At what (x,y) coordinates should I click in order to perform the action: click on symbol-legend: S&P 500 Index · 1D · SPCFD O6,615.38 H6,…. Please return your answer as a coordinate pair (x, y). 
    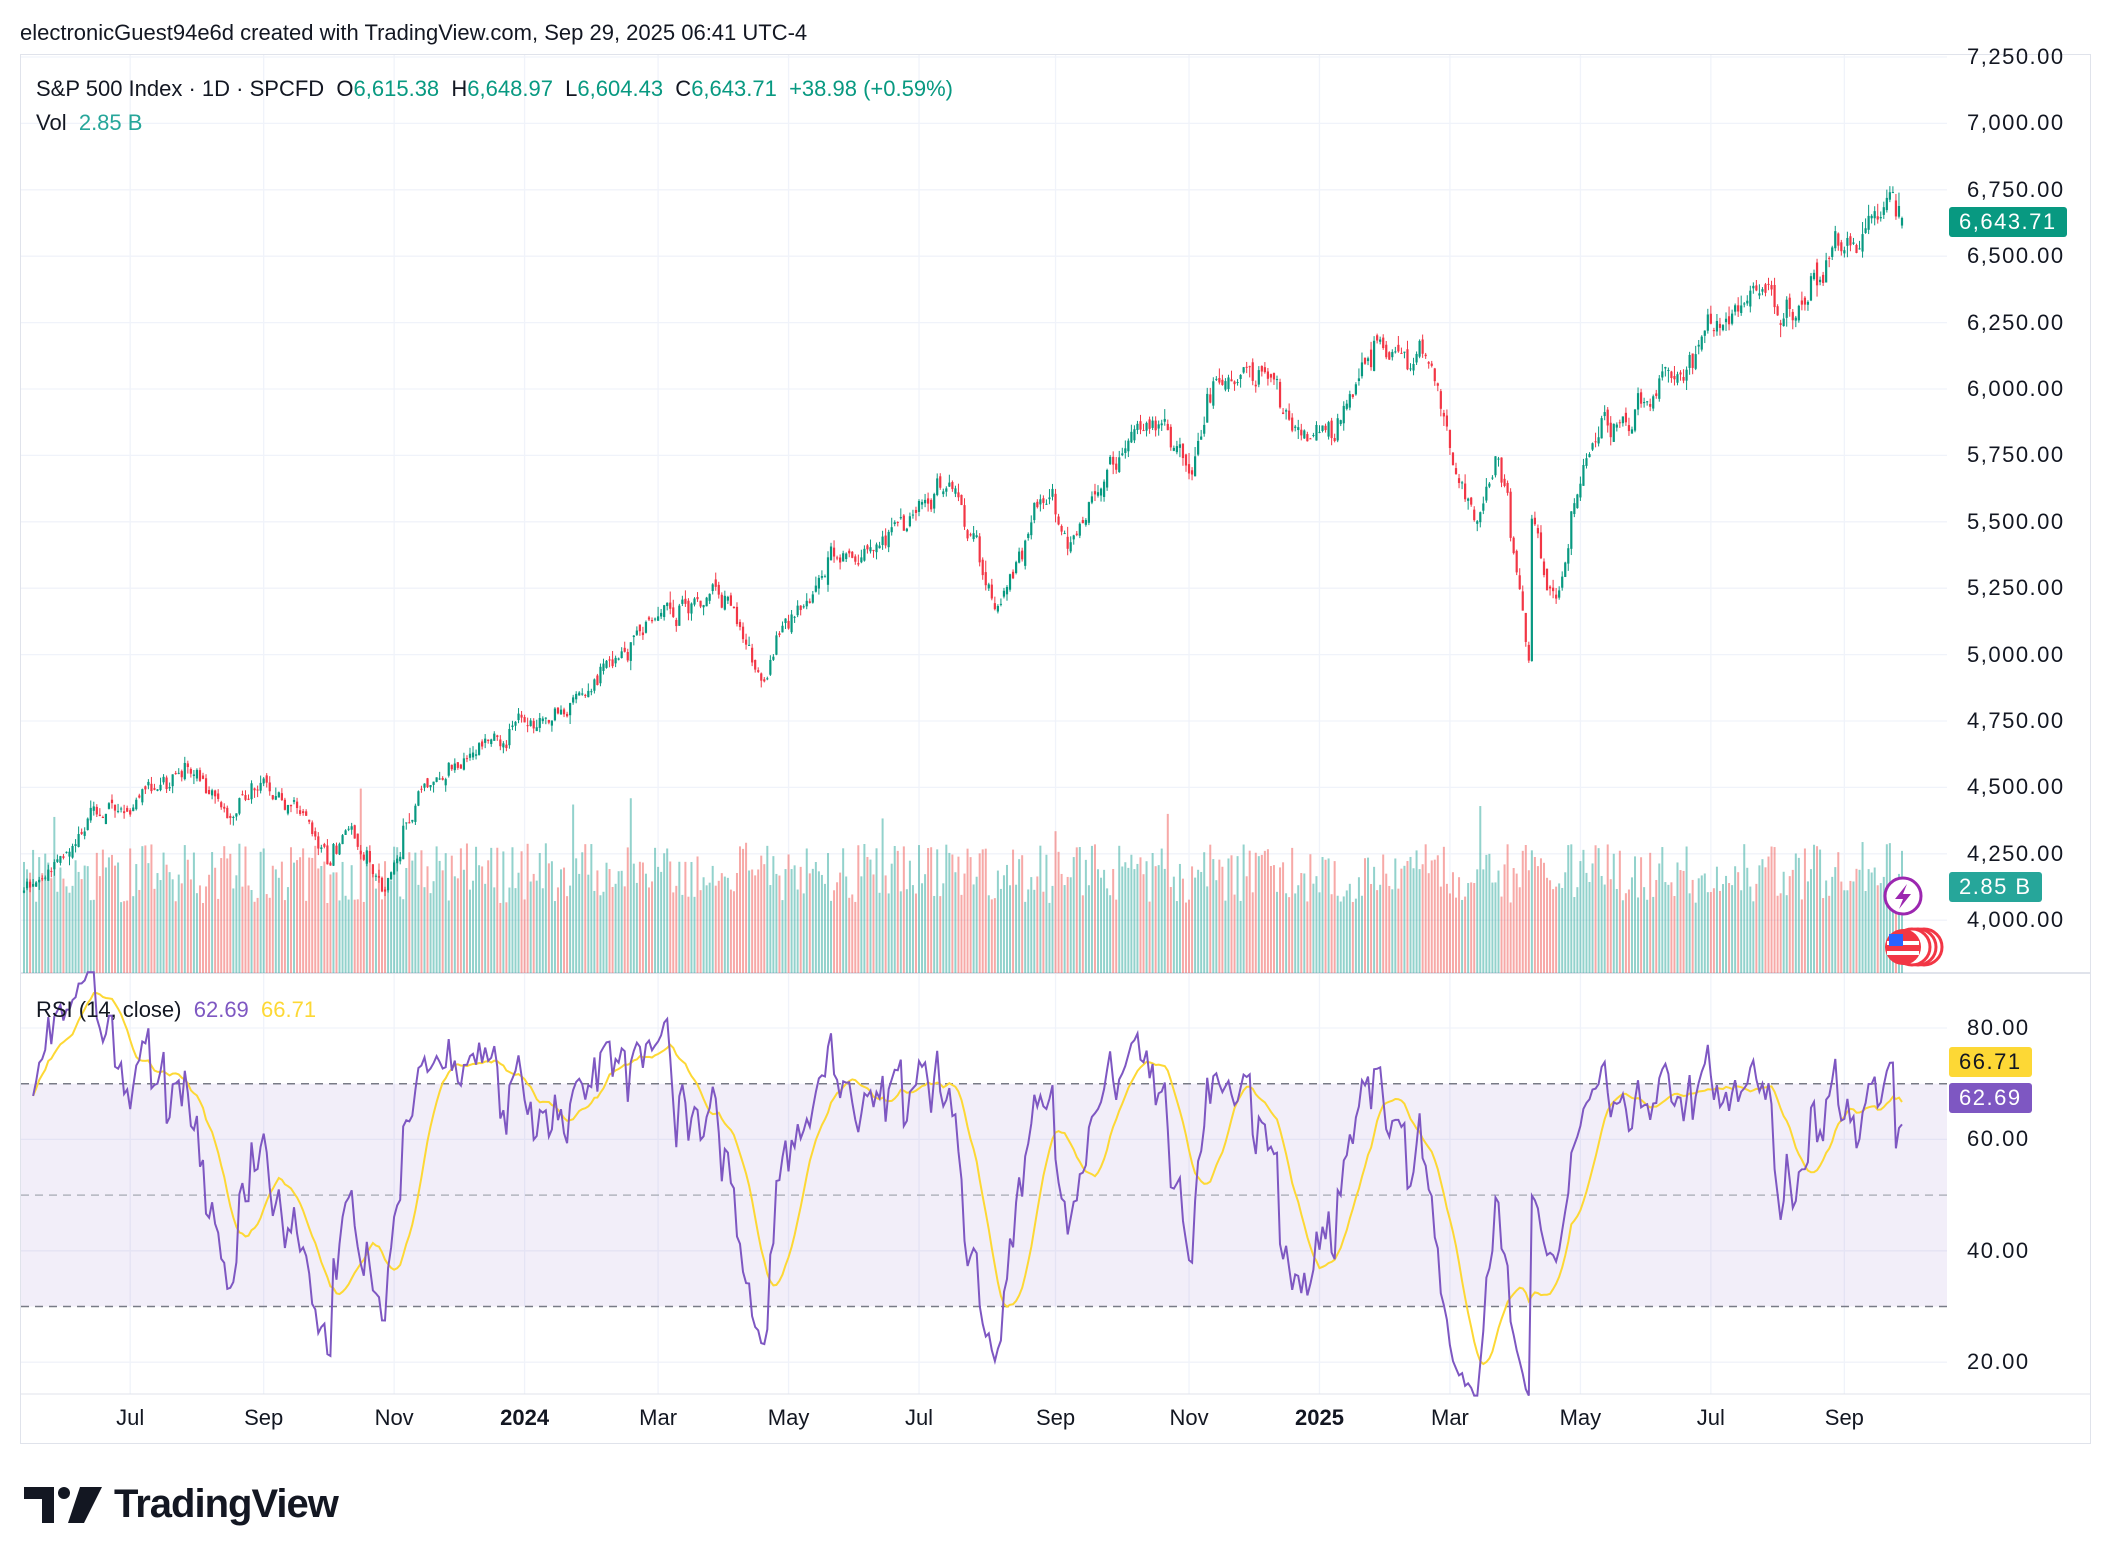
    Looking at the image, I should click on (494, 89).